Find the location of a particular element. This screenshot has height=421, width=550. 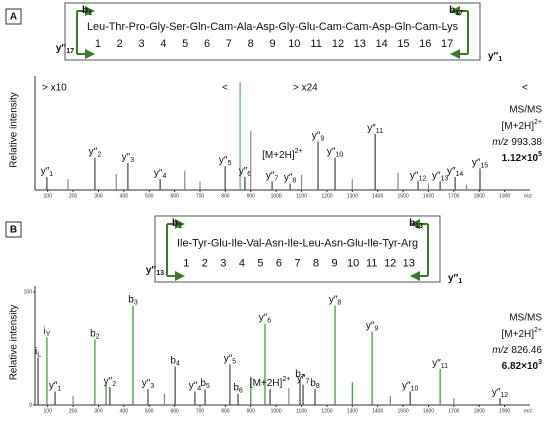

peak-label: y″13 is located at coordinates (440, 176).